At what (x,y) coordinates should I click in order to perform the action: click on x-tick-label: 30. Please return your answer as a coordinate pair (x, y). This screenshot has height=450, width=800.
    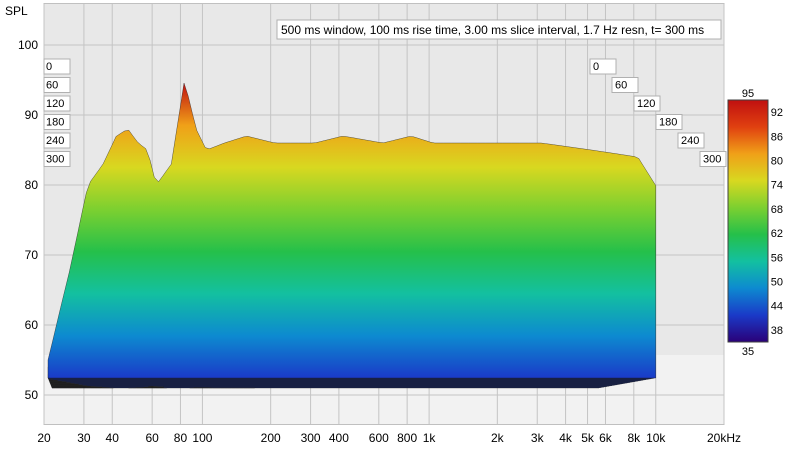
    Looking at the image, I should click on (84, 438).